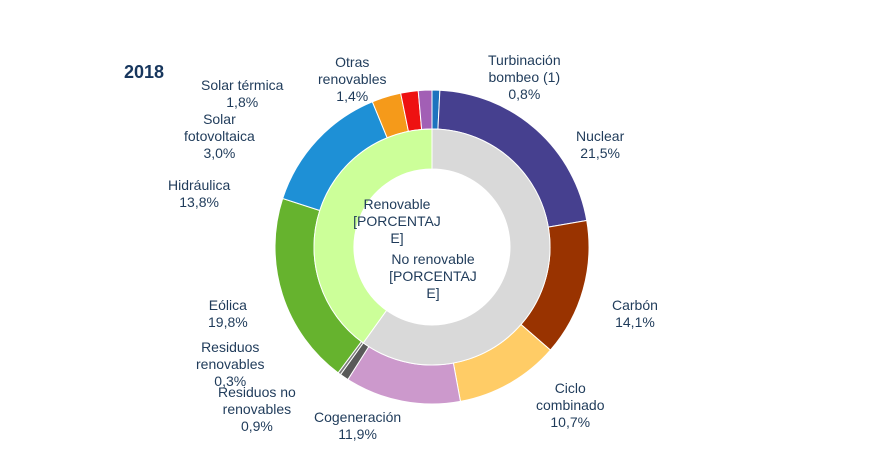 The height and width of the screenshot is (466, 874). Describe the element at coordinates (524, 77) in the screenshot. I see `label-turbinacion: Turbinación bombeo (1) 0,8%` at that location.